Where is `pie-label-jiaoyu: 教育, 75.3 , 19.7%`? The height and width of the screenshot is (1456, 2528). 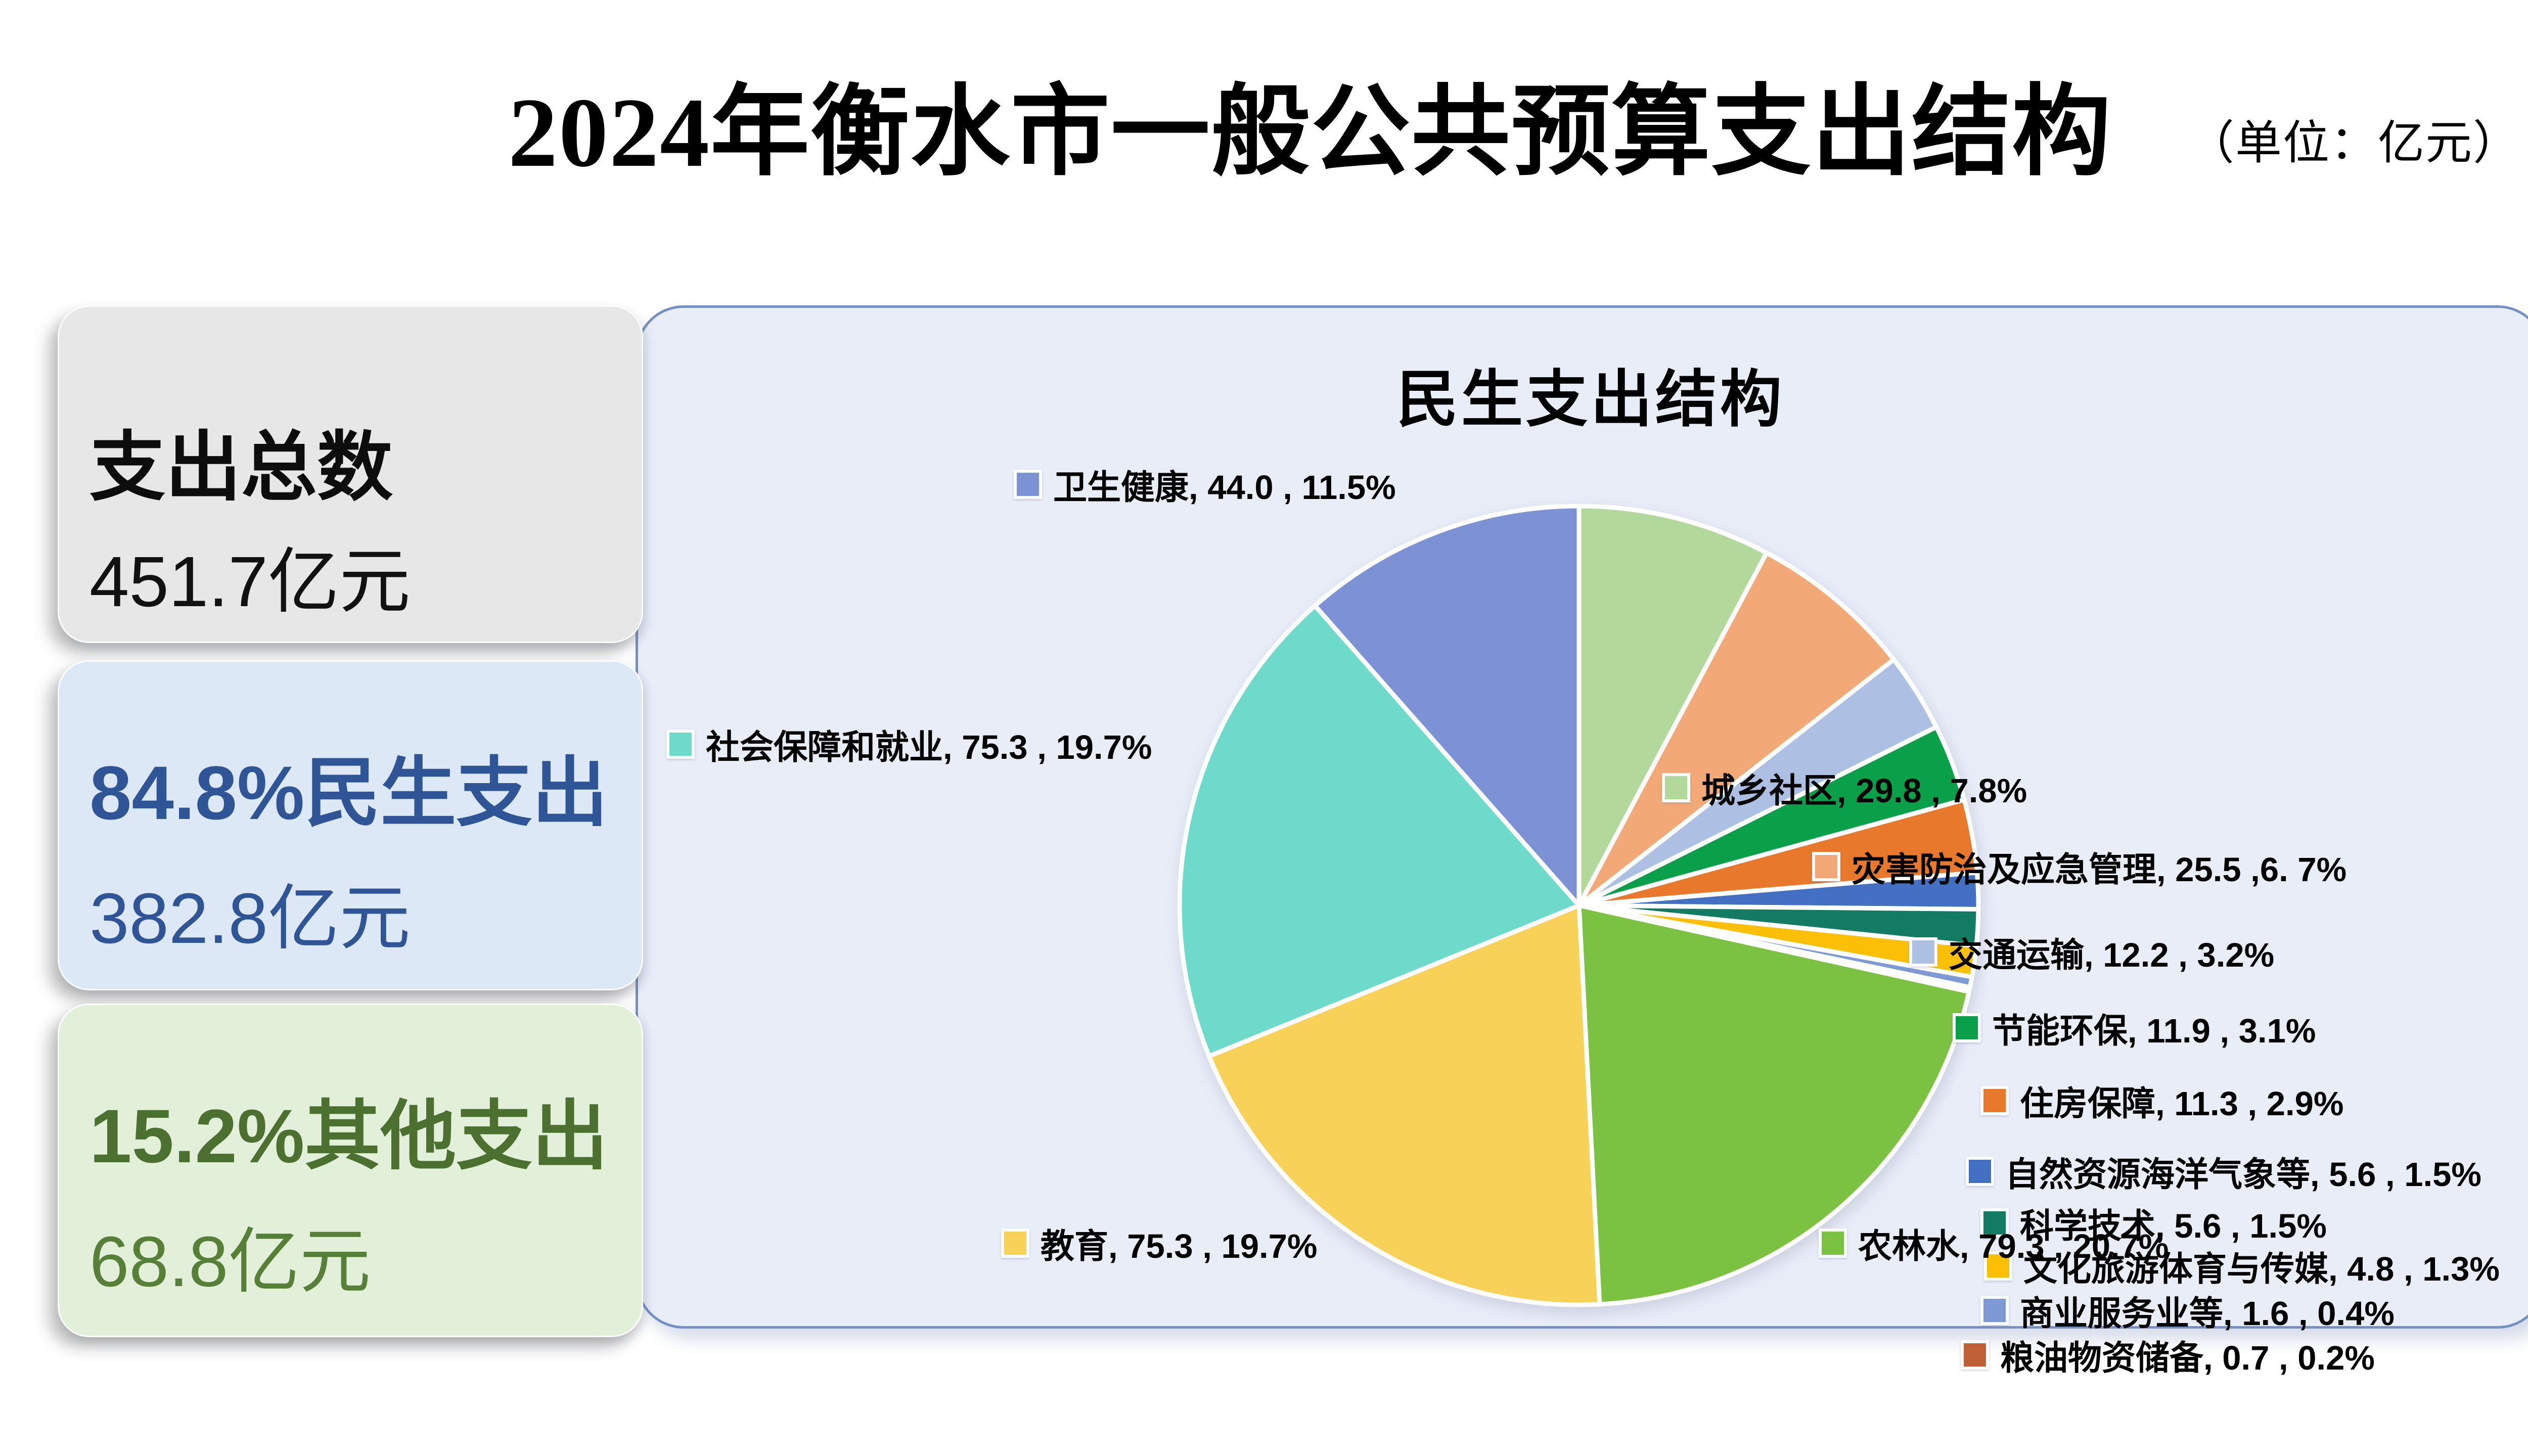 pie-label-jiaoyu: 教育, 75.3 , 19.7% is located at coordinates (1159, 1244).